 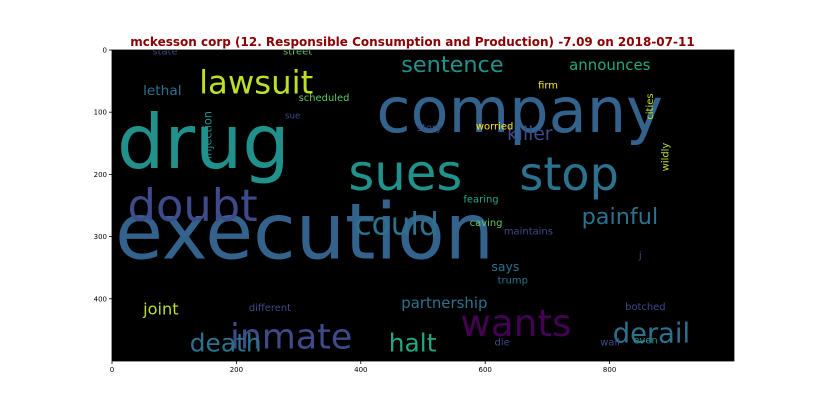 I want to click on word-drug: drug, so click(x=203, y=142).